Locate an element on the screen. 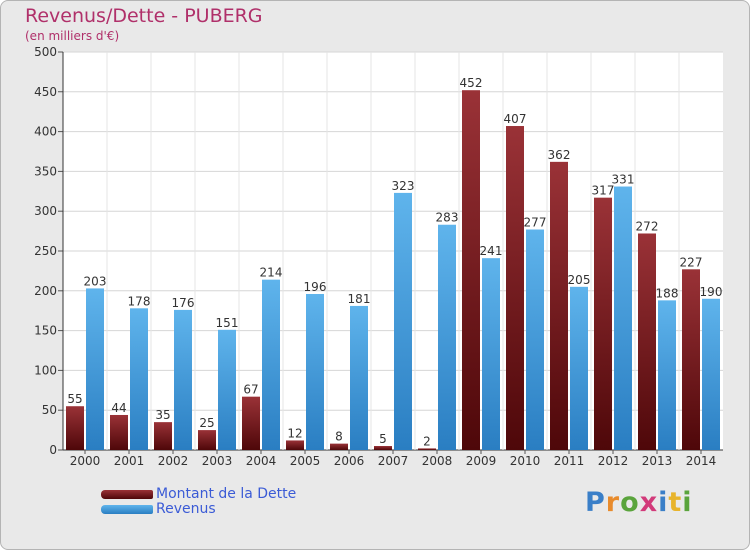 The width and height of the screenshot is (750, 550). x-tick-label: 2011 is located at coordinates (569, 461).